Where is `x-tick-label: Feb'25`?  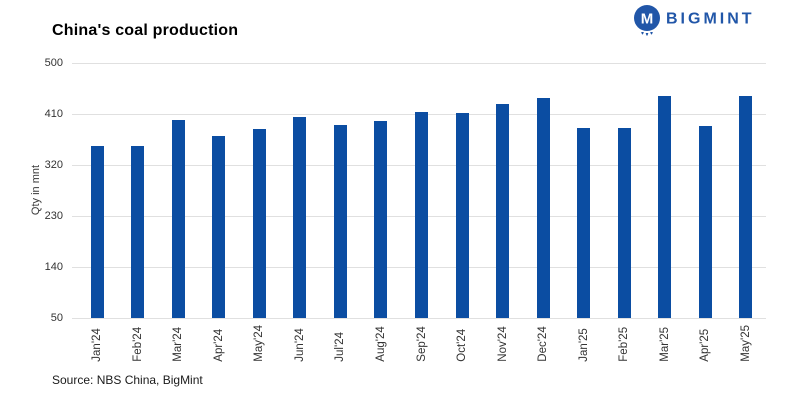
x-tick-label: Feb'25 is located at coordinates (624, 344).